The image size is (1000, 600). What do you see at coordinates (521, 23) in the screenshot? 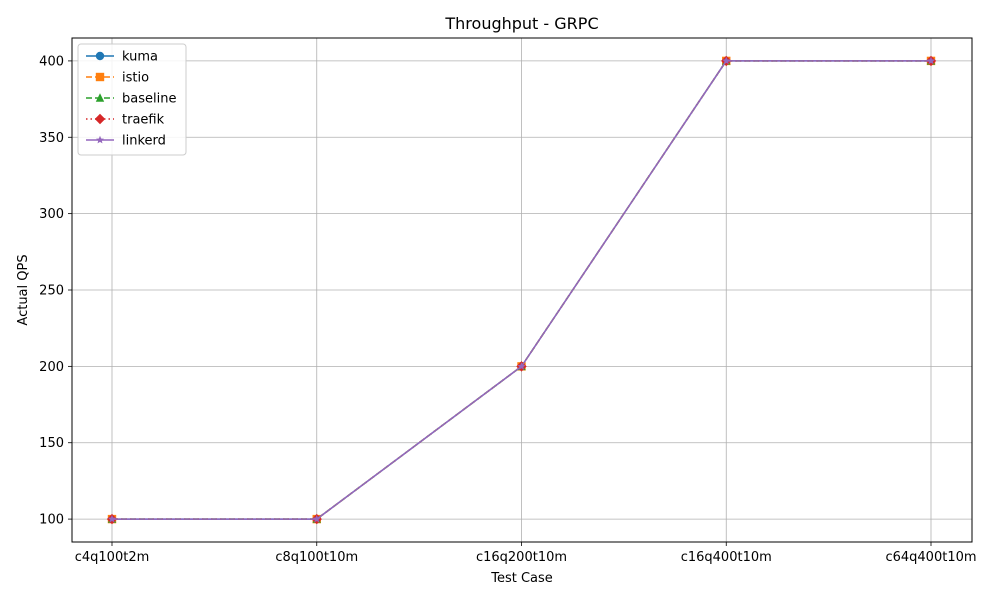
I see `chart-title: Throughput - GRPC` at bounding box center [521, 23].